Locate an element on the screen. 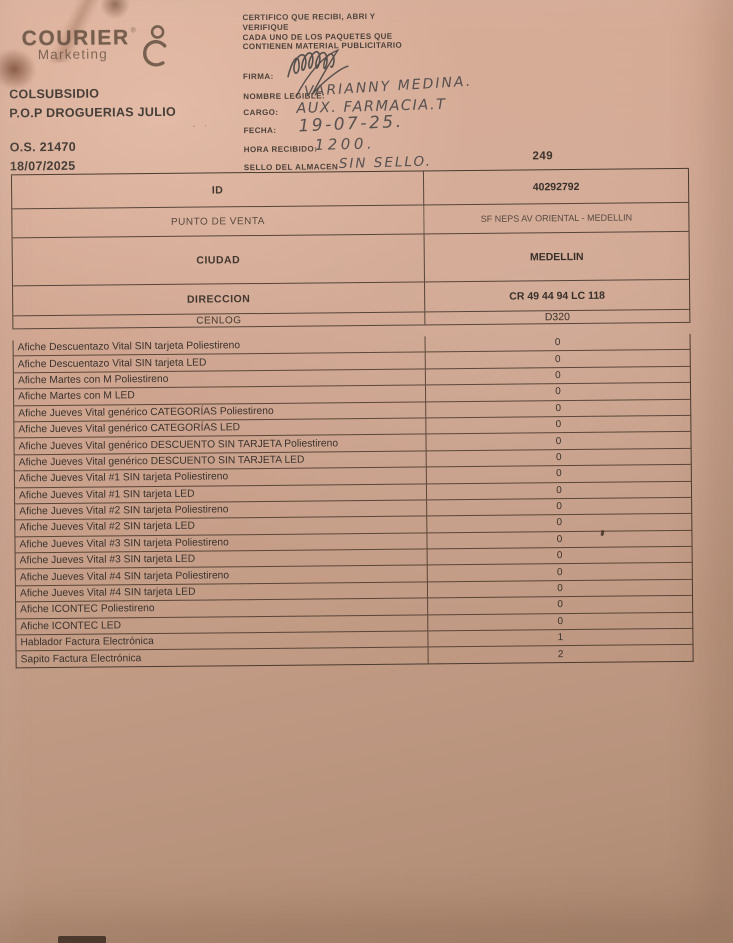 This screenshot has height=943, width=733. info-row-label: DIRECCION is located at coordinates (218, 299).